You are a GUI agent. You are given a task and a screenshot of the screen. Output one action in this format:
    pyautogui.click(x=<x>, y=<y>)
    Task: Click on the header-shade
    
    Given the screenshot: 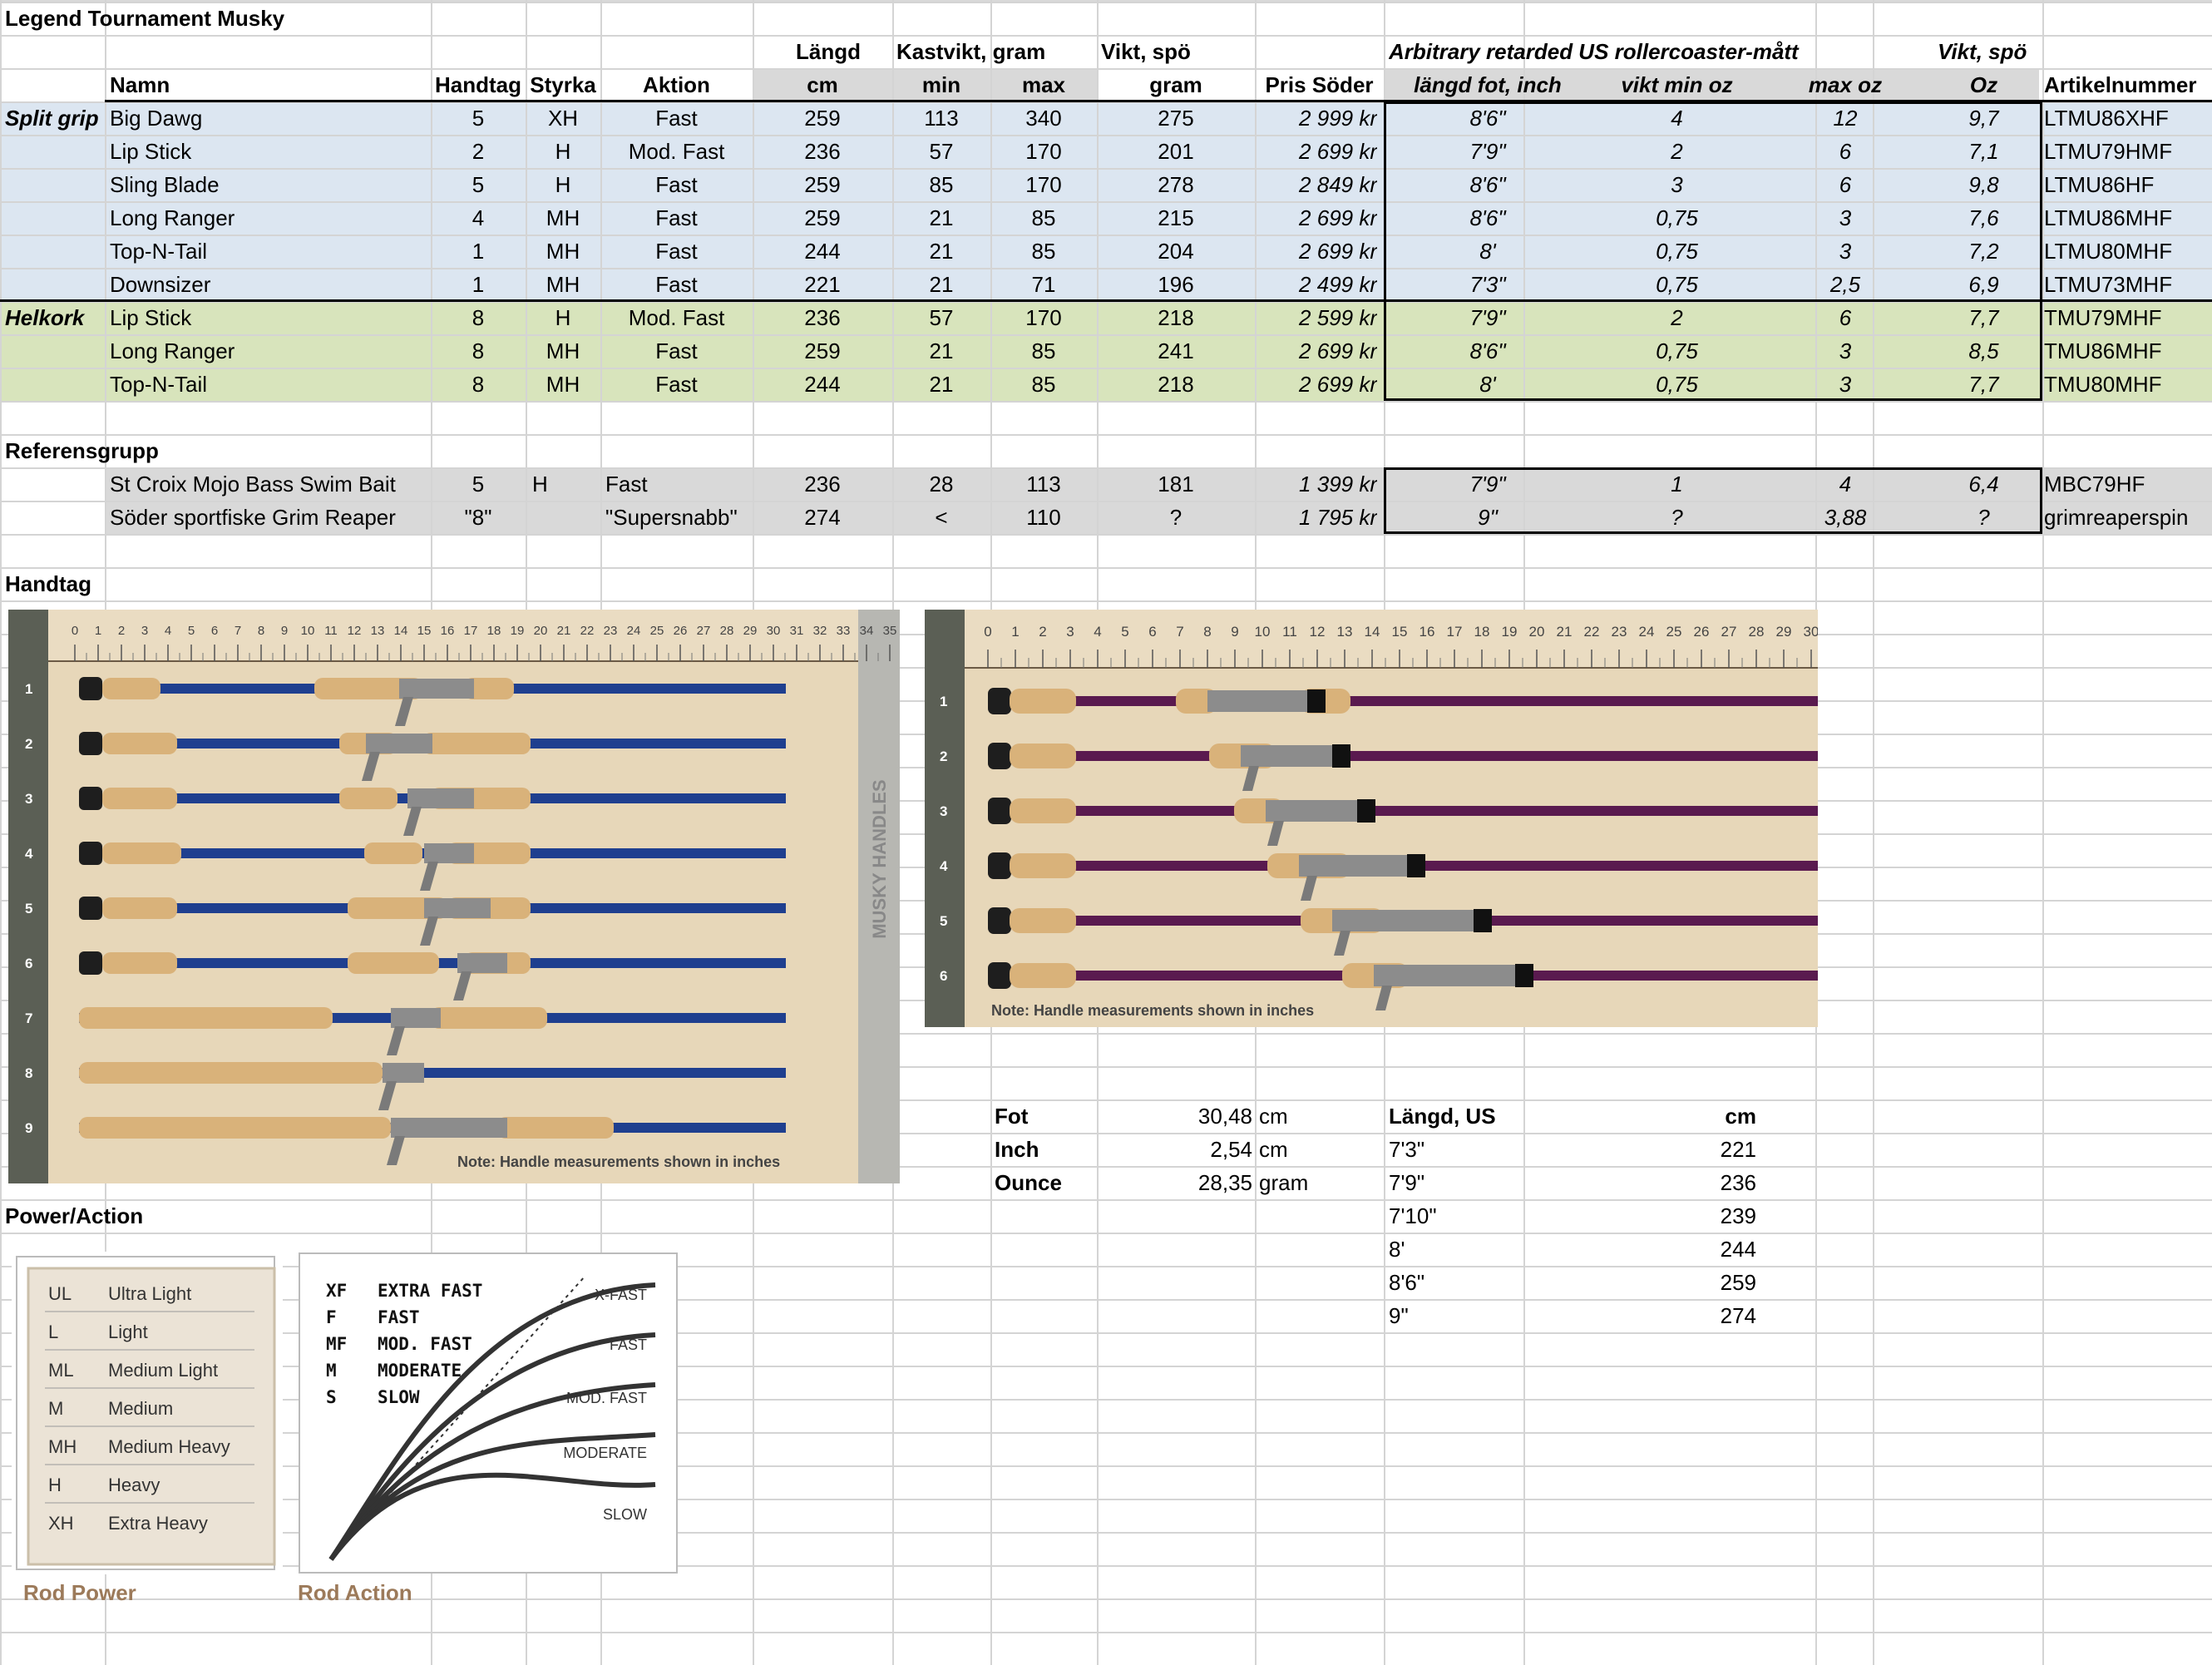 What is the action you would take?
    pyautogui.click(x=822, y=84)
    